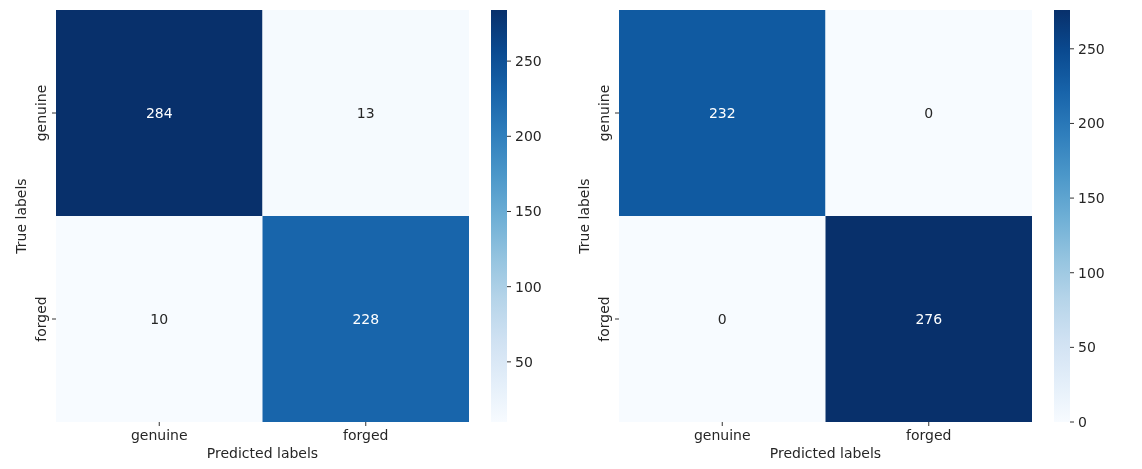 The height and width of the screenshot is (469, 1142). I want to click on data-label: 276, so click(929, 318).